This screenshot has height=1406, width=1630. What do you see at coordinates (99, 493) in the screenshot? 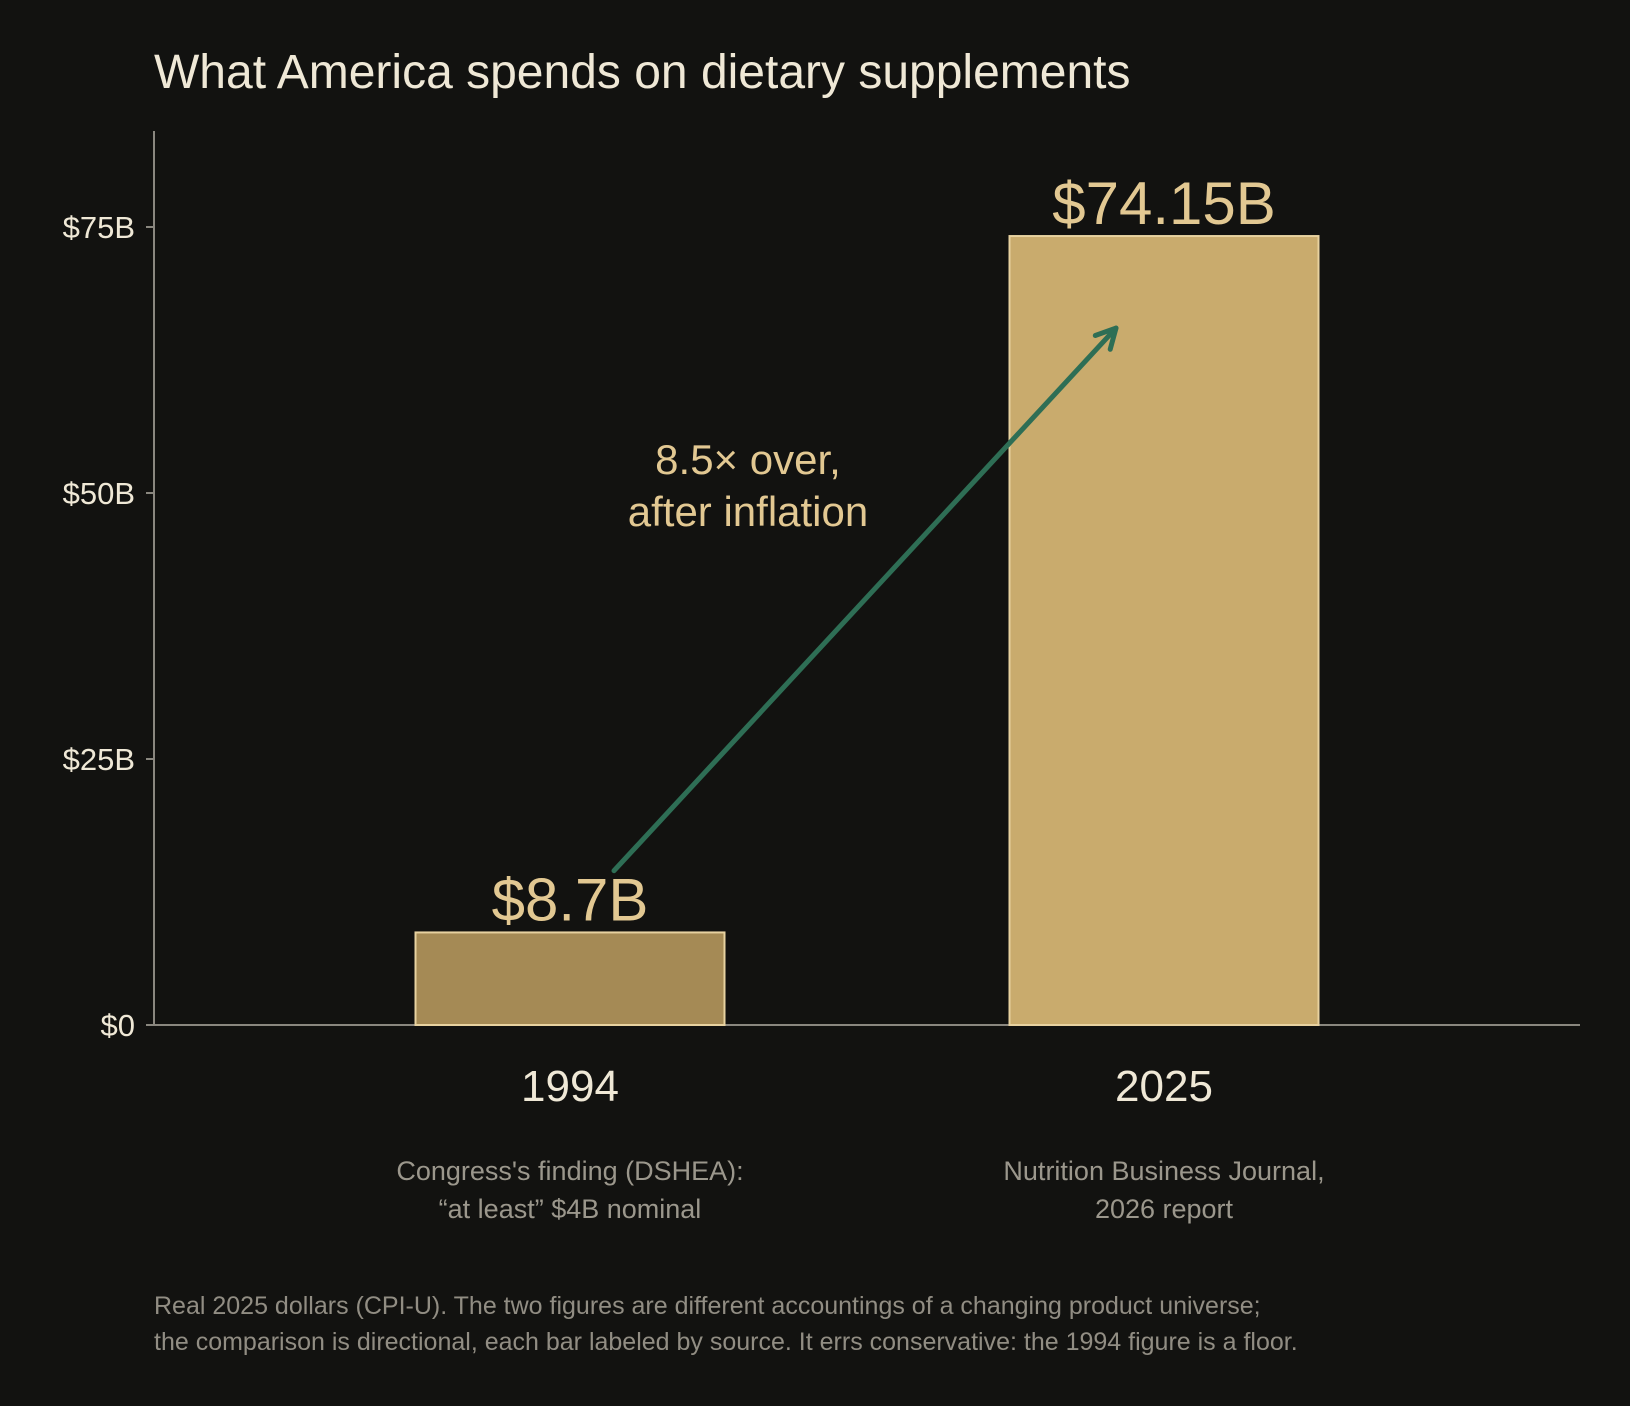
I see `y-tick-label: $50B` at bounding box center [99, 493].